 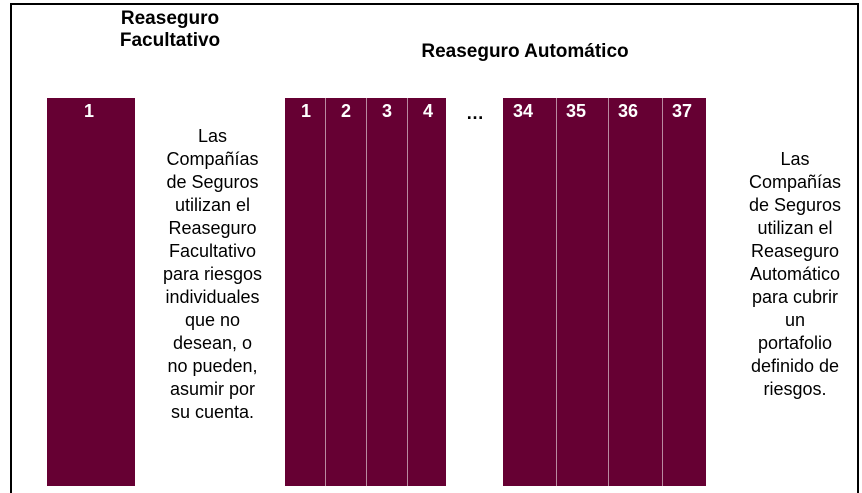 What do you see at coordinates (346, 111) in the screenshot?
I see `column-number: 2` at bounding box center [346, 111].